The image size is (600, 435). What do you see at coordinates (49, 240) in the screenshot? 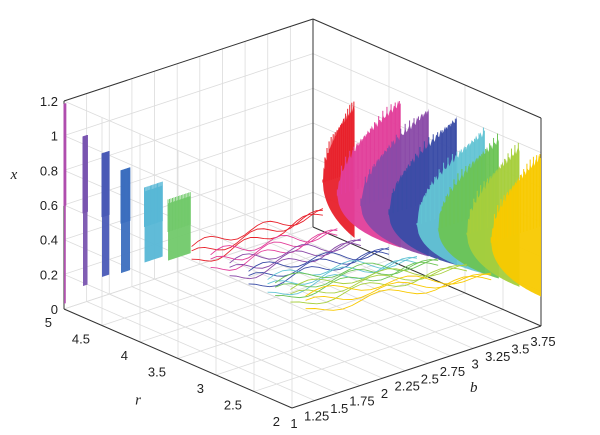
I see `x-tick-label: 0.4` at bounding box center [49, 240].